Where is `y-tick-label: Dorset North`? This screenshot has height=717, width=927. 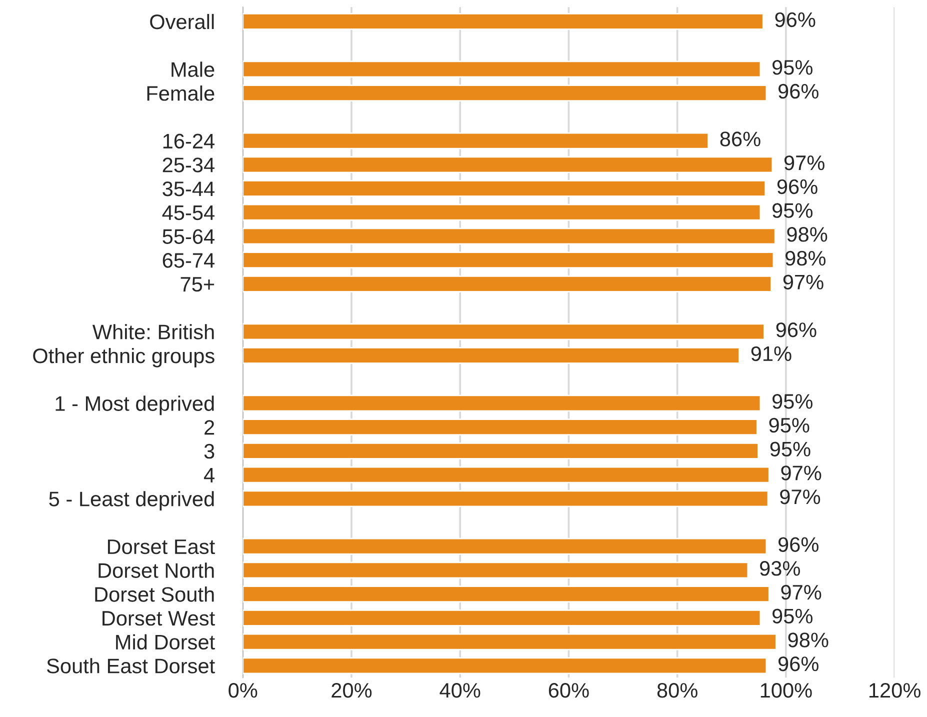
y-tick-label: Dorset North is located at coordinates (156, 570).